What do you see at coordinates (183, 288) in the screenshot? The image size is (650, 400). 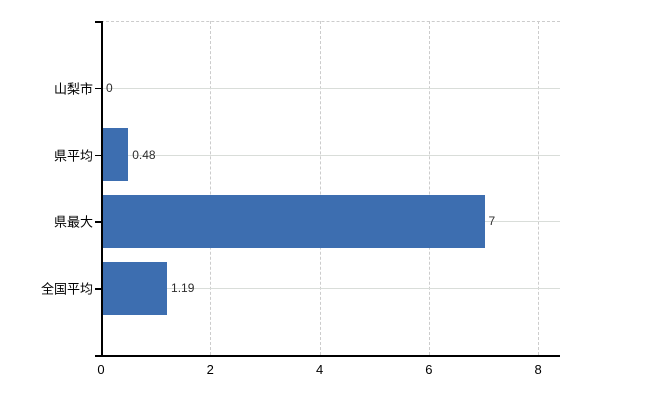 I see `bar-value-label: 1.19` at bounding box center [183, 288].